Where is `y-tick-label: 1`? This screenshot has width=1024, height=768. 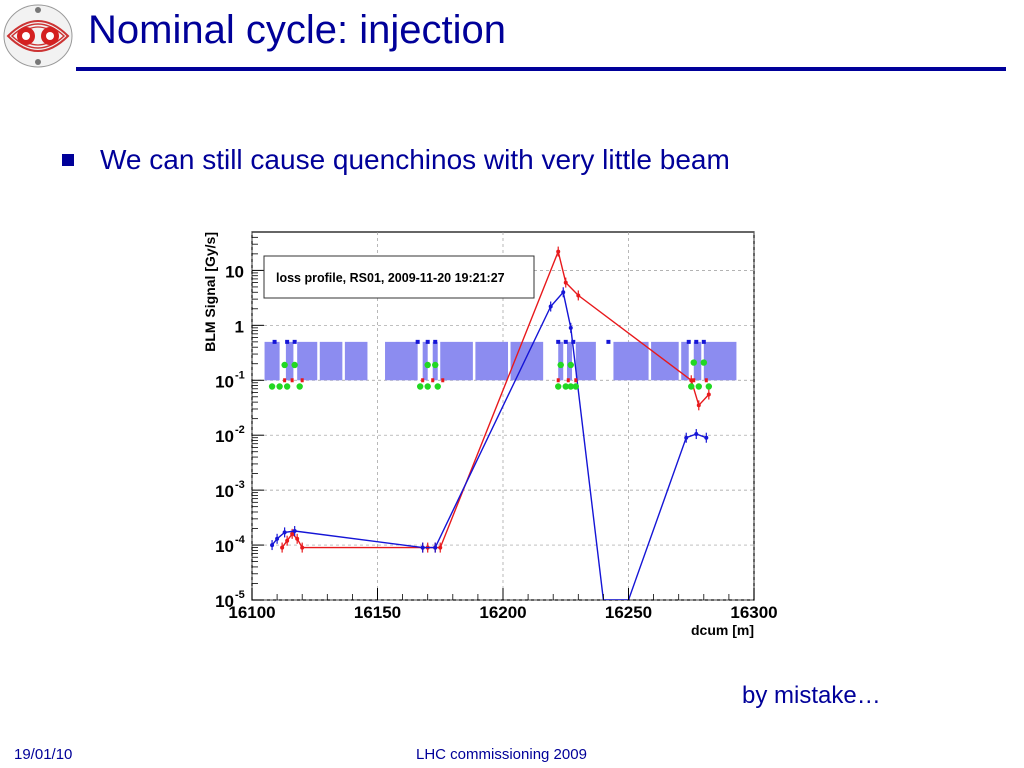
y-tick-label: 1 is located at coordinates (239, 326).